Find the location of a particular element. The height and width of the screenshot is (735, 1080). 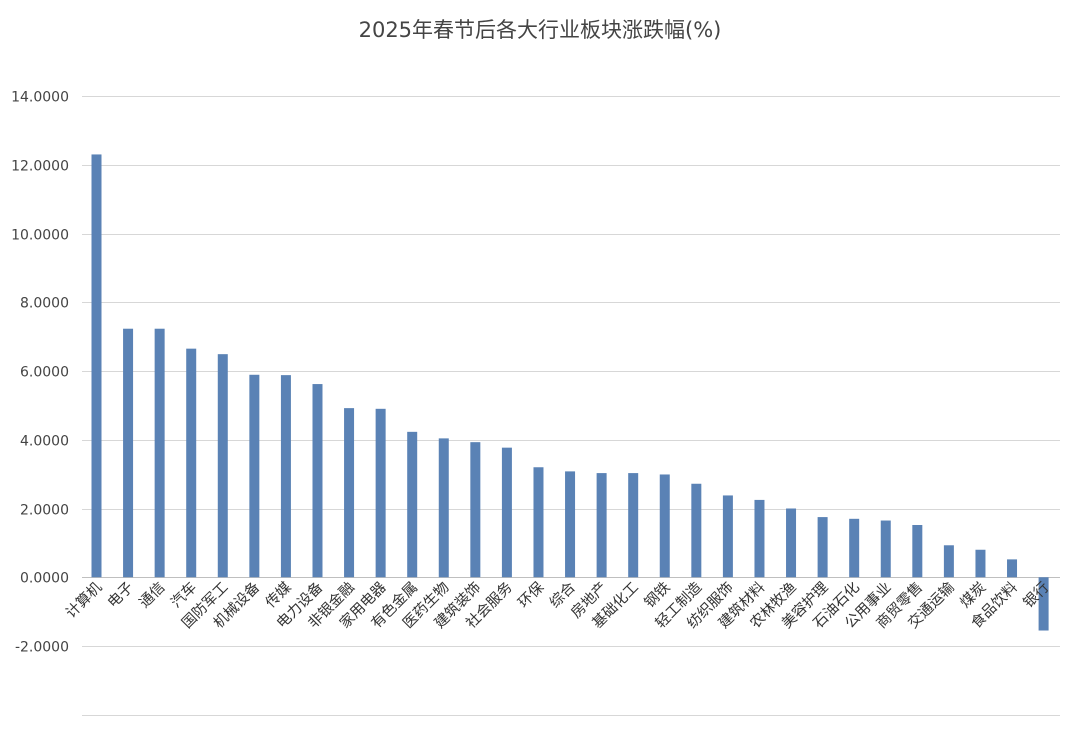

x-category-label: 电子 is located at coordinates (120, 595).